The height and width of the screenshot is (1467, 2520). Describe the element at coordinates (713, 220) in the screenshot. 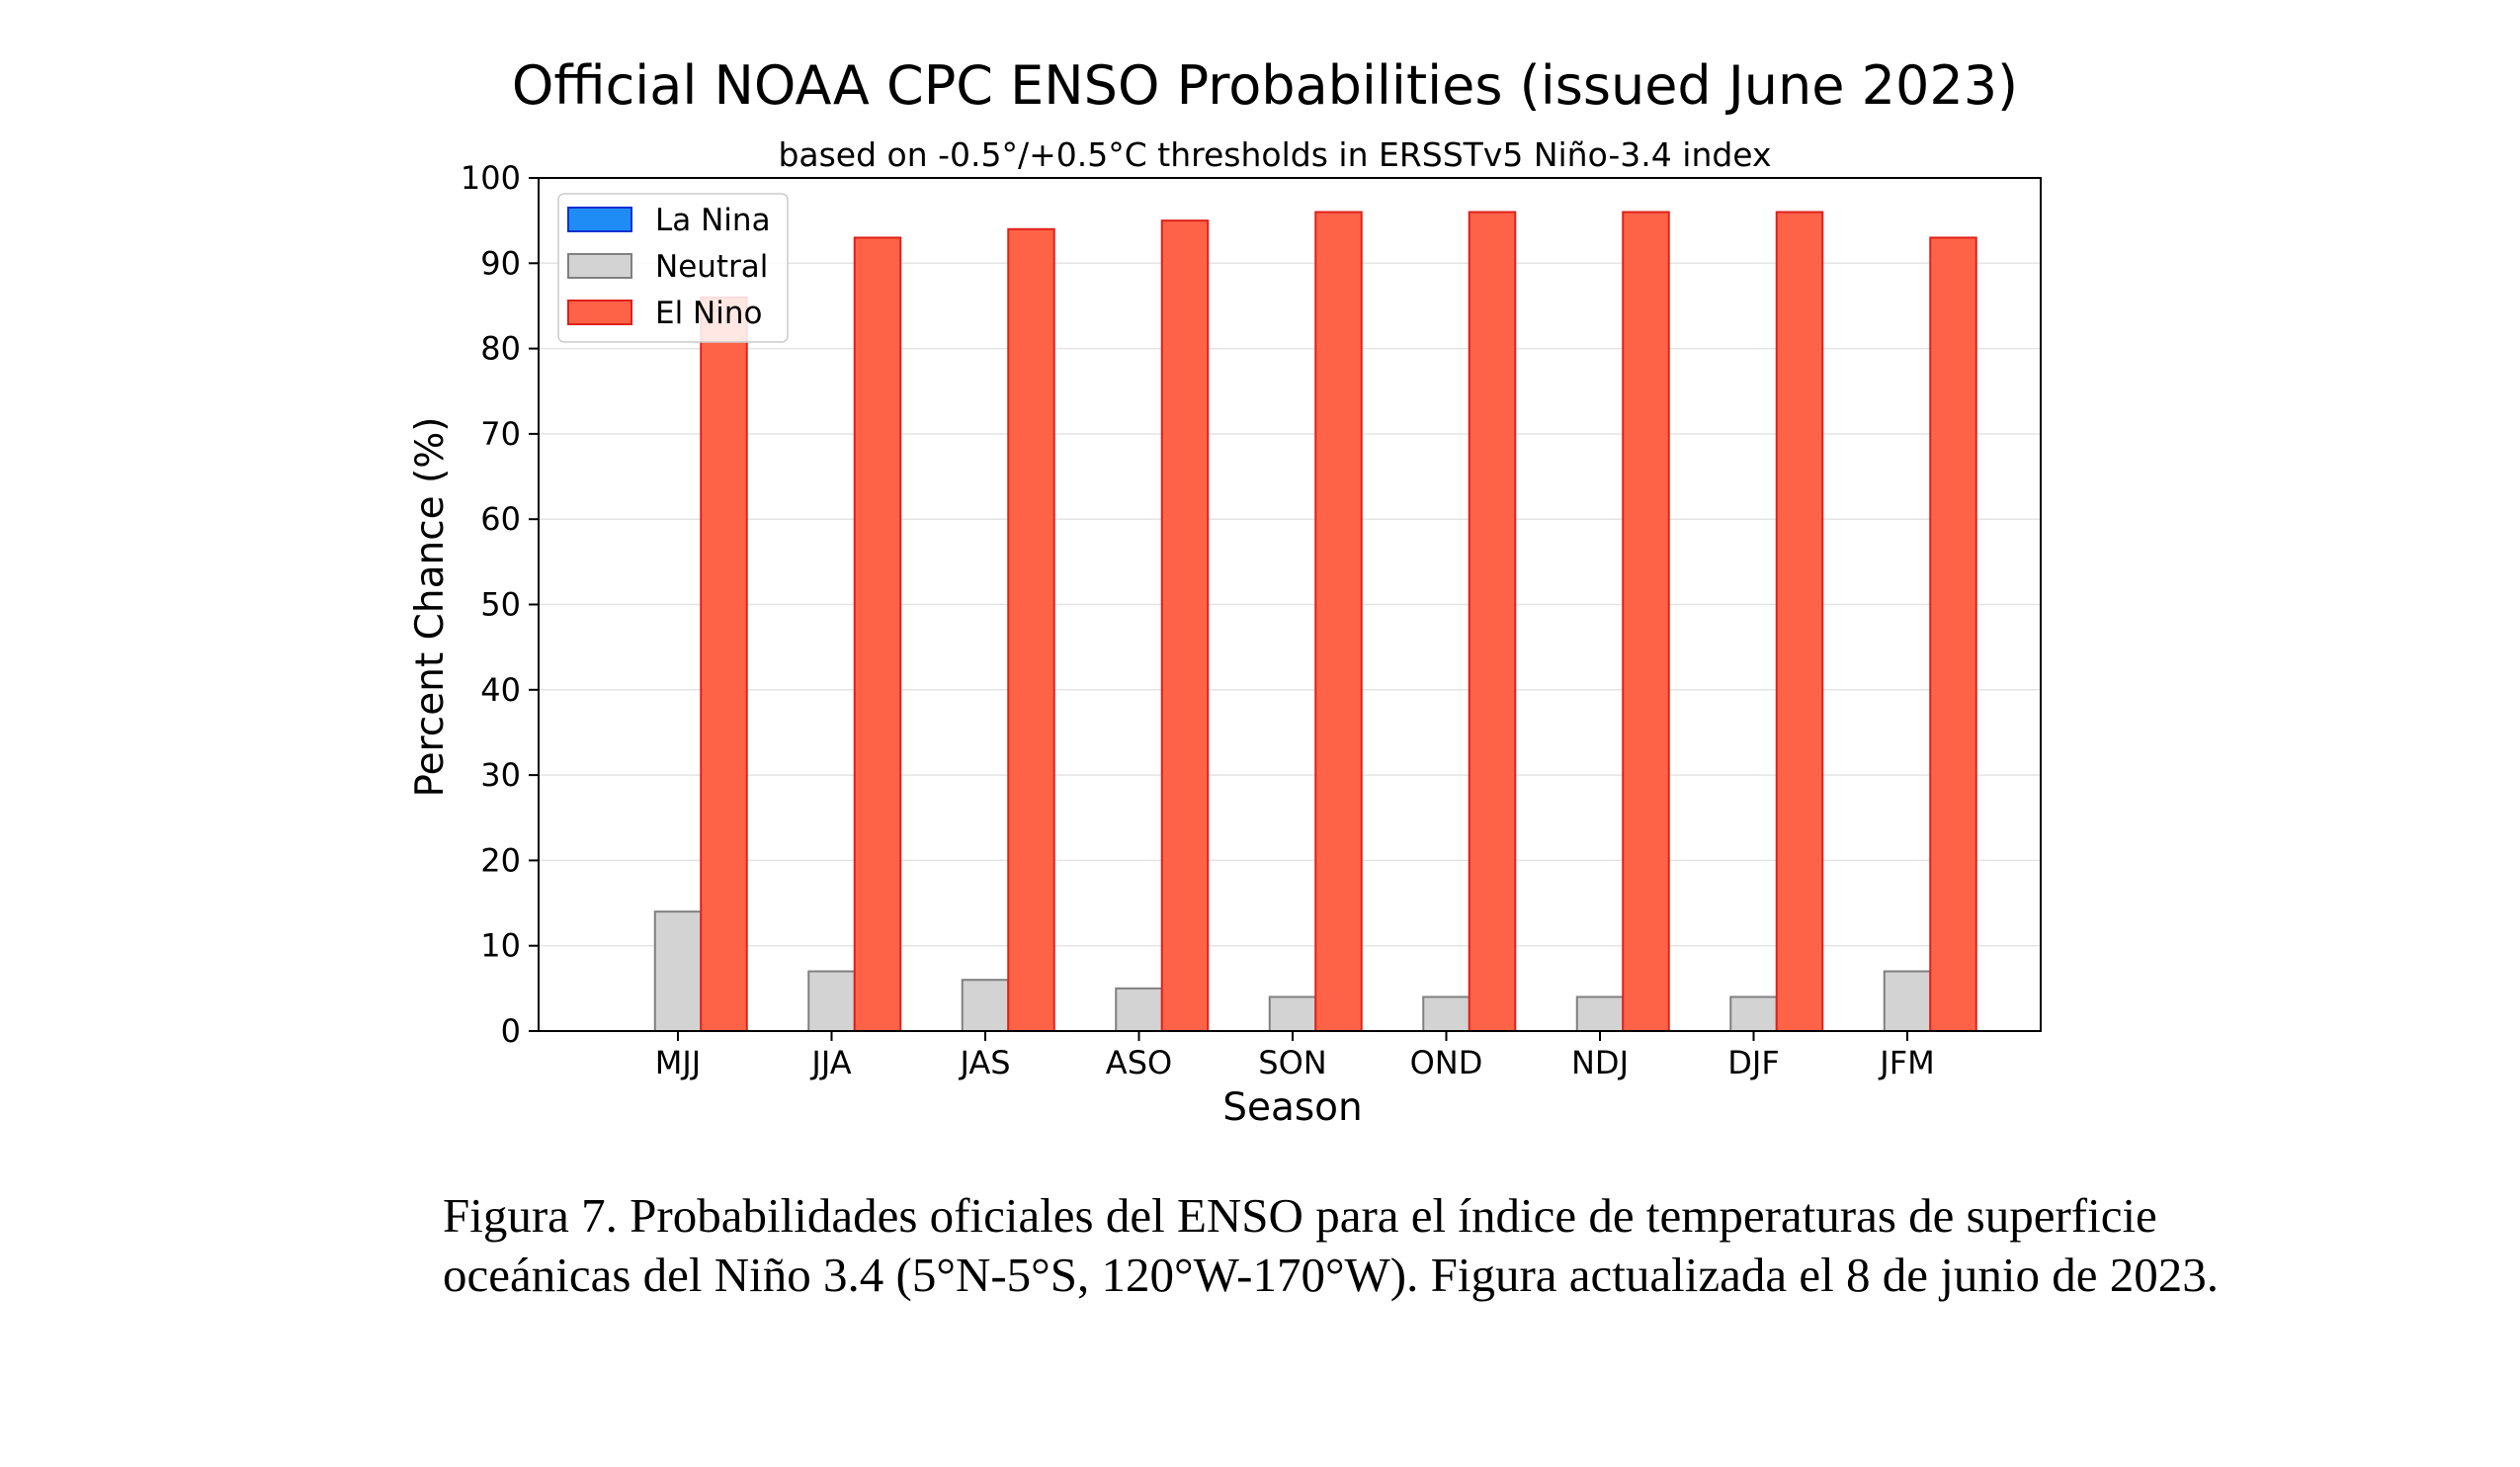

I see `legend-label: La Nina` at that location.